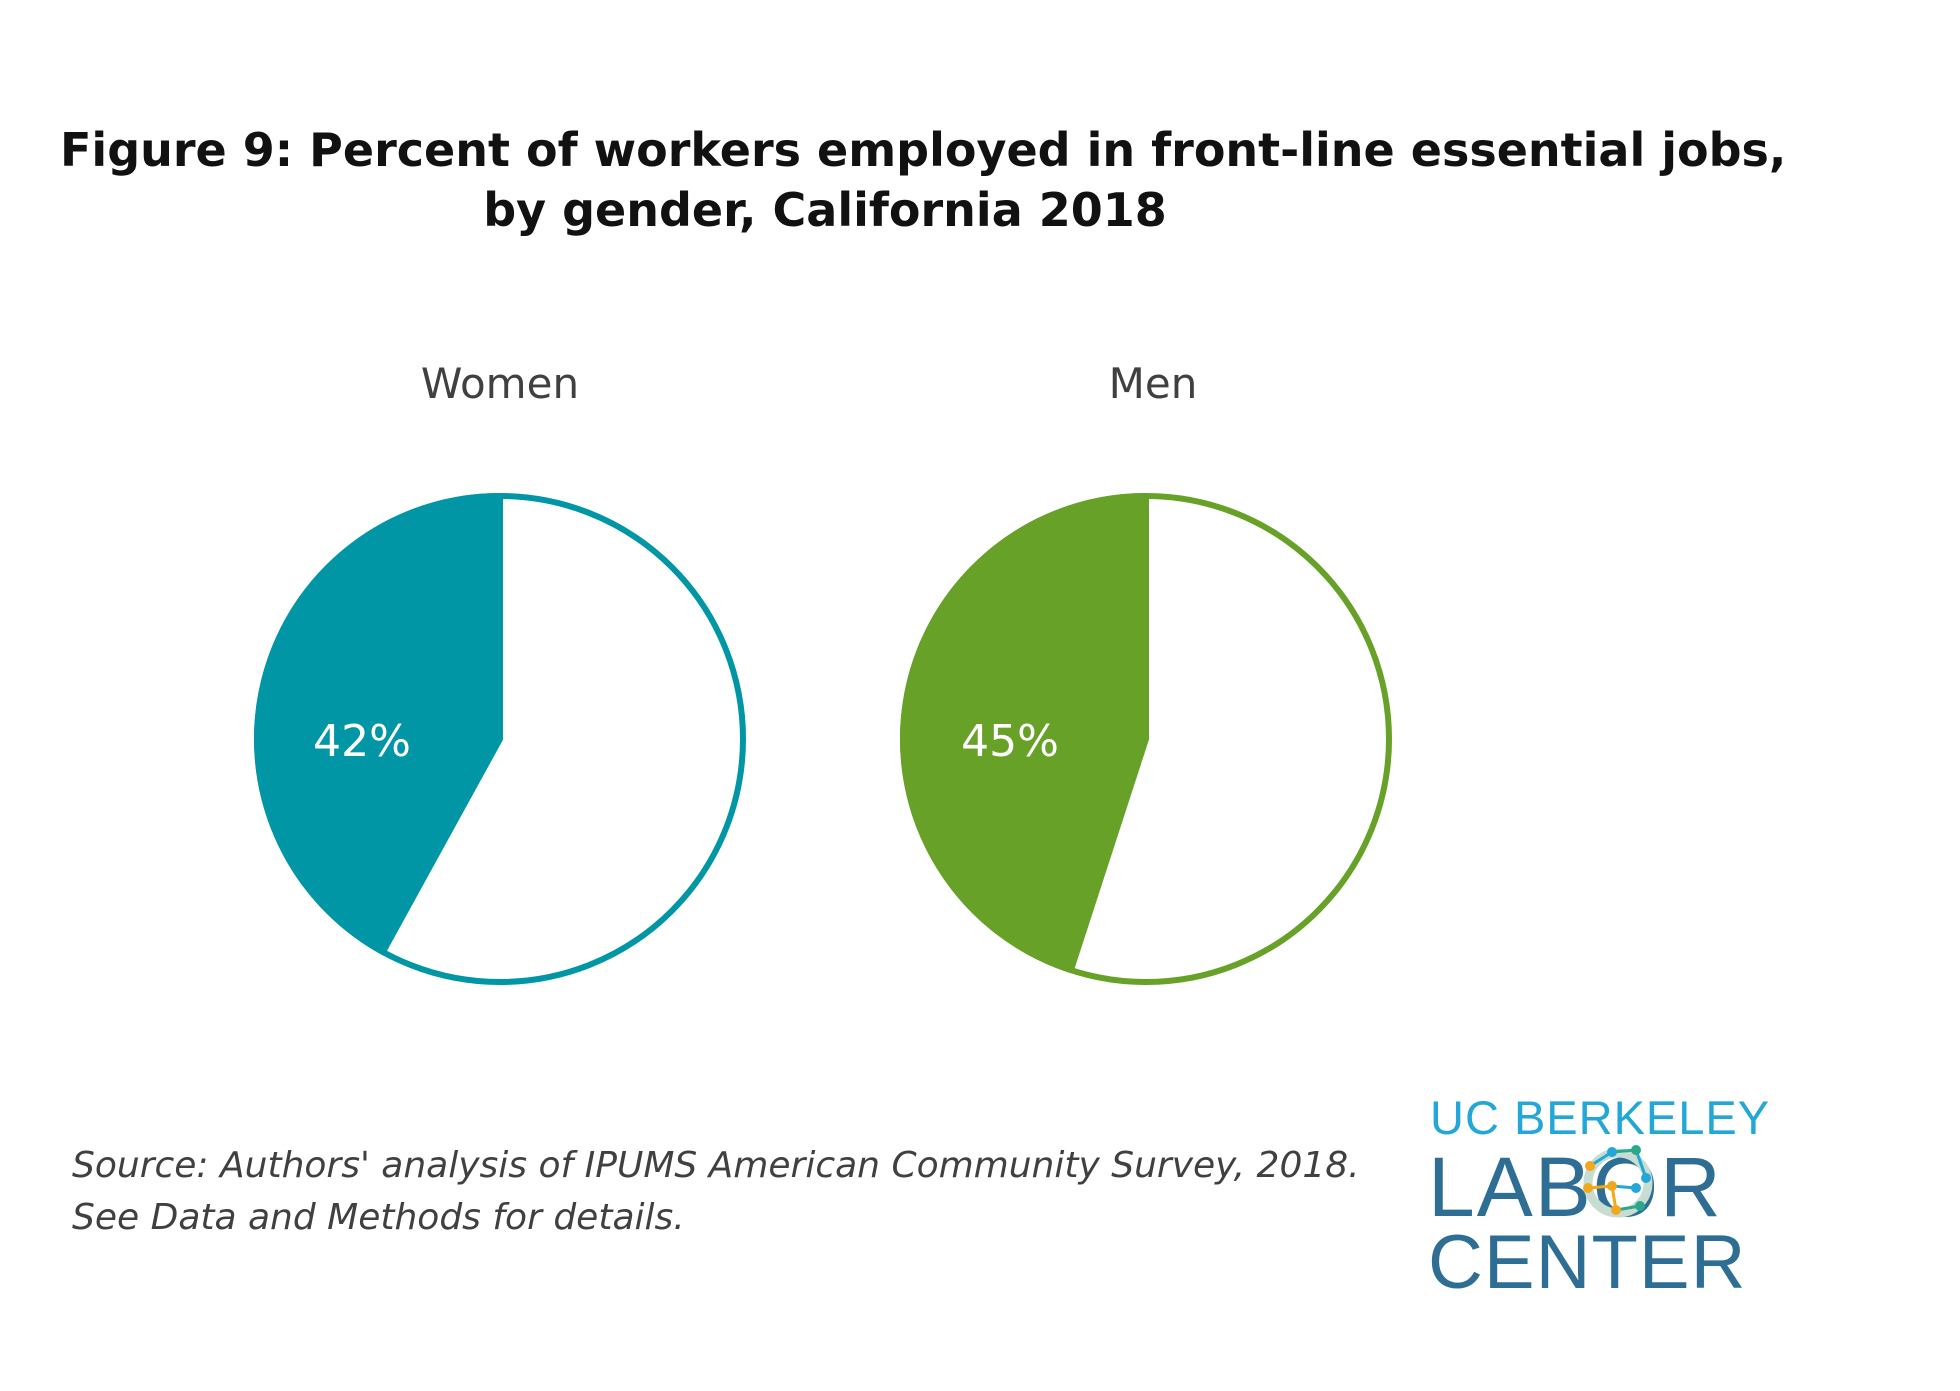  Describe the element at coordinates (1153, 383) in the screenshot. I see `pie-title-men: Men` at that location.